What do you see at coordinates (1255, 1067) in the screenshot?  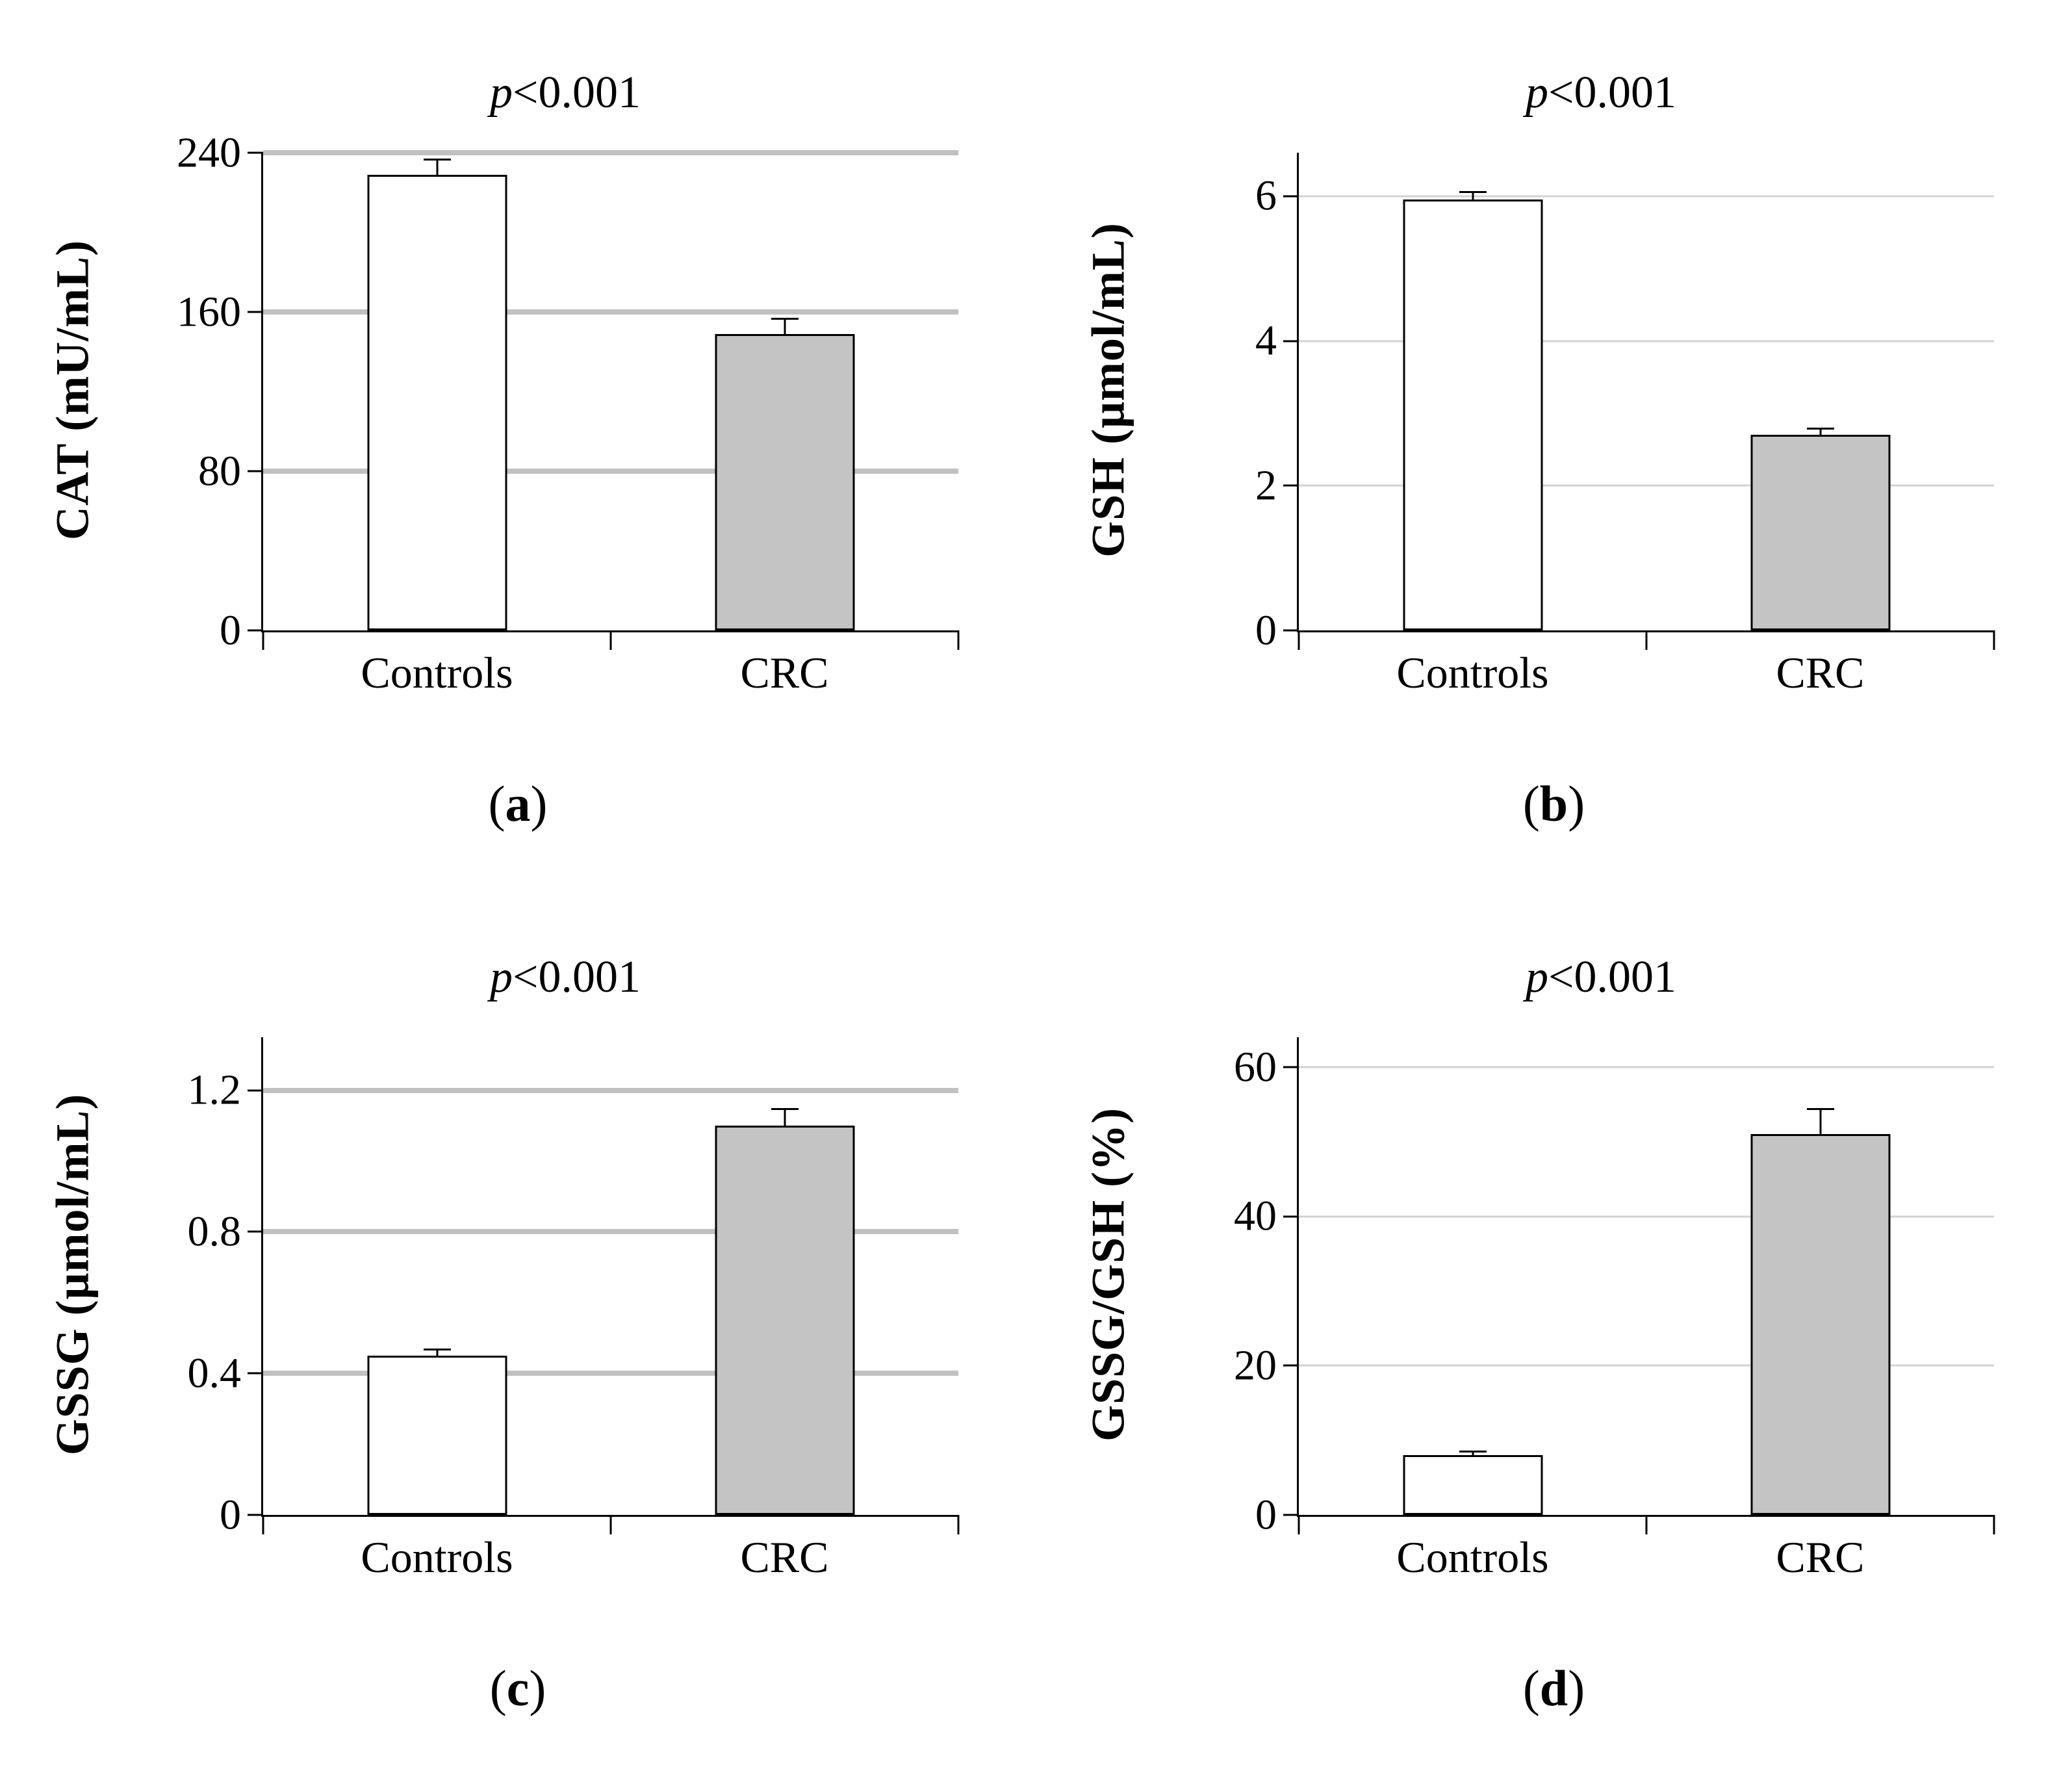 I see `y-tick-label: 60` at bounding box center [1255, 1067].